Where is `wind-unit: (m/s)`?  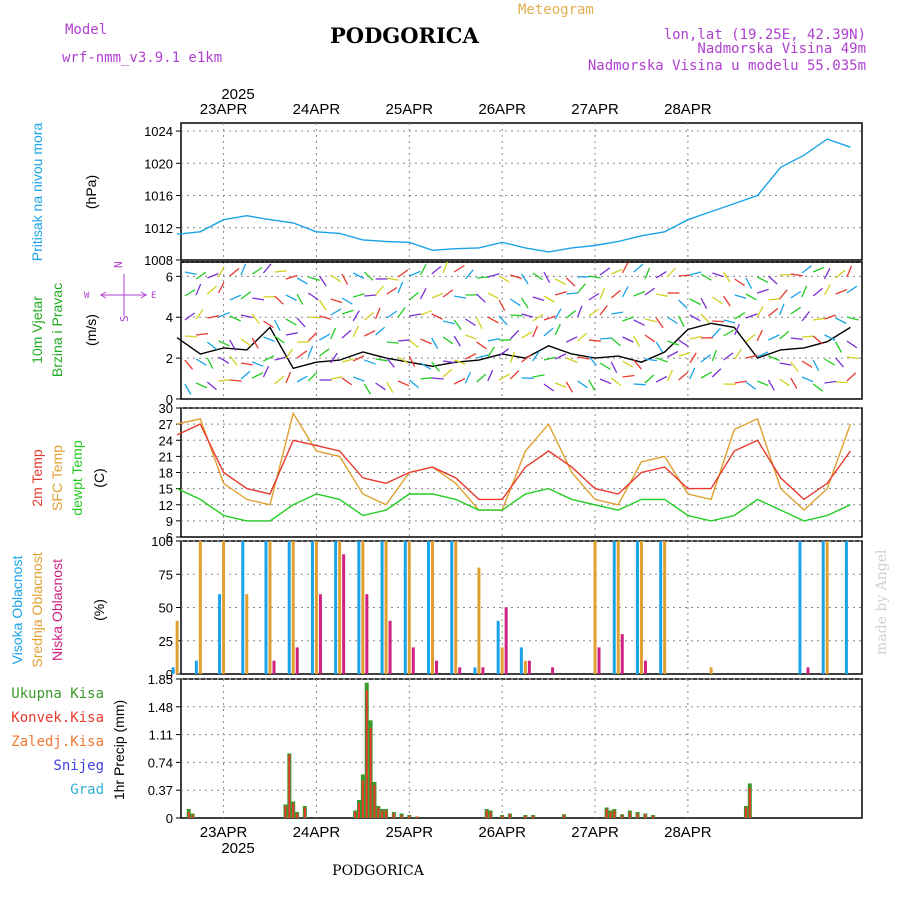
wind-unit: (m/s) is located at coordinates (91, 330).